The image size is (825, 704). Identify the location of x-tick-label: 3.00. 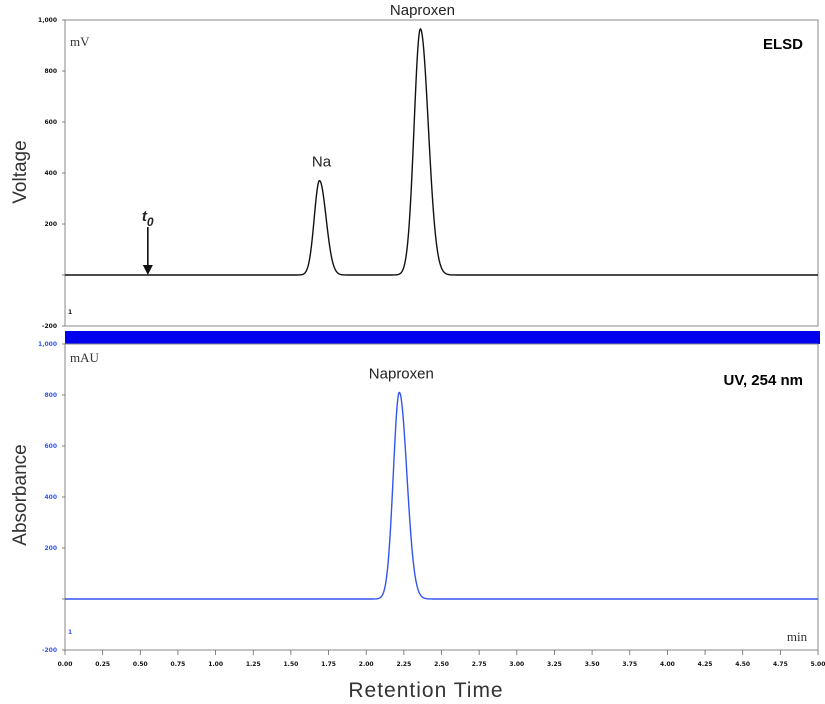
(516, 664).